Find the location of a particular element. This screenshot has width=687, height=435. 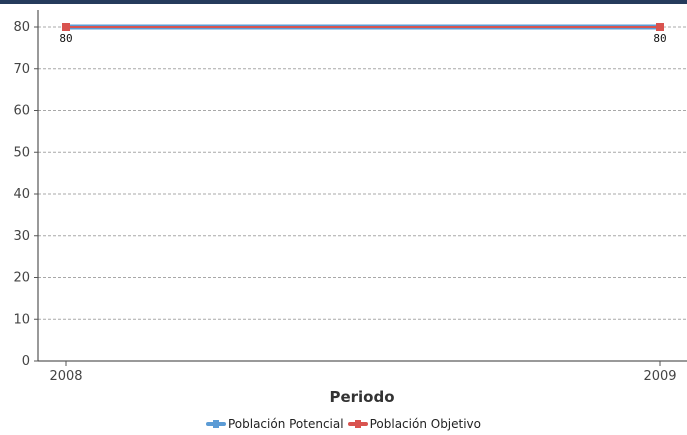

y-tick-label: 70 is located at coordinates (21, 69).